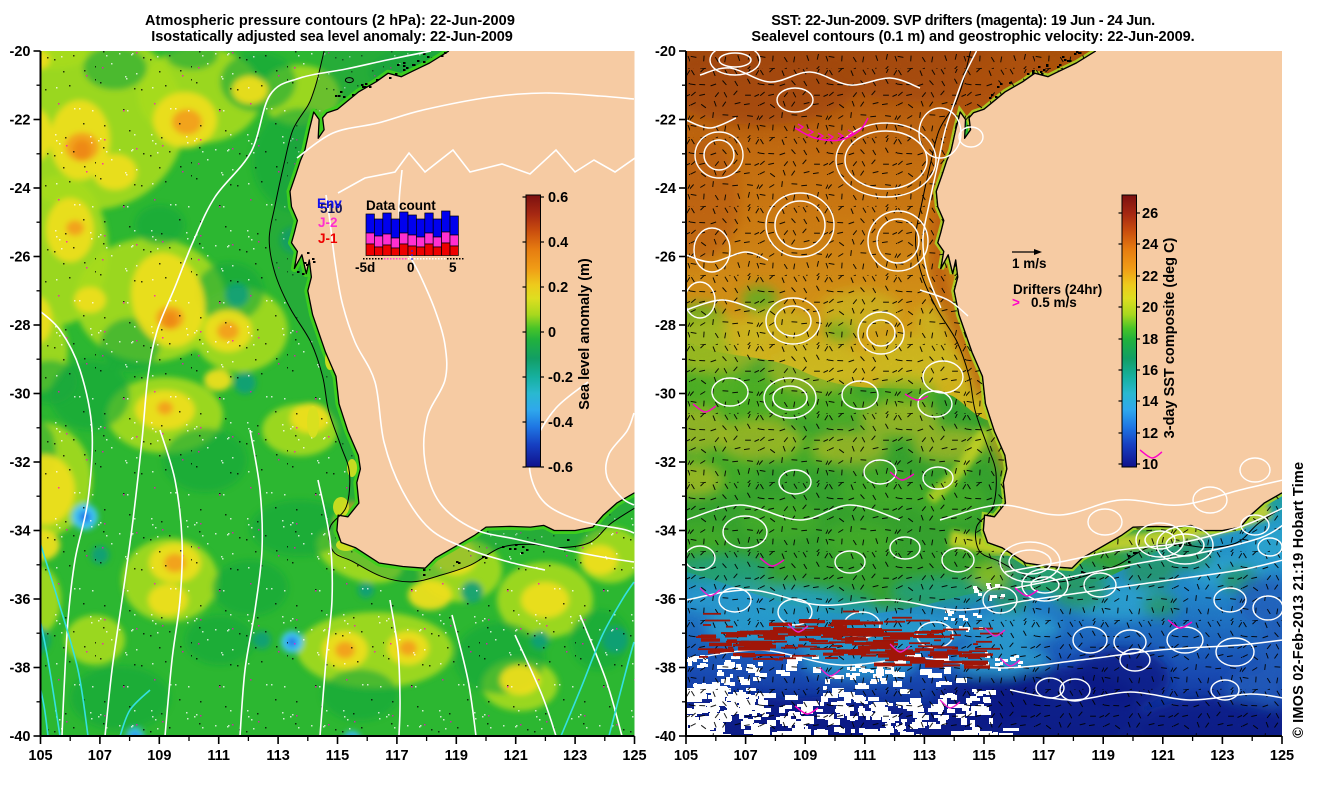 The height and width of the screenshot is (785, 1320). Describe the element at coordinates (1150, 434) in the screenshot. I see `svg-text: 12` at that location.